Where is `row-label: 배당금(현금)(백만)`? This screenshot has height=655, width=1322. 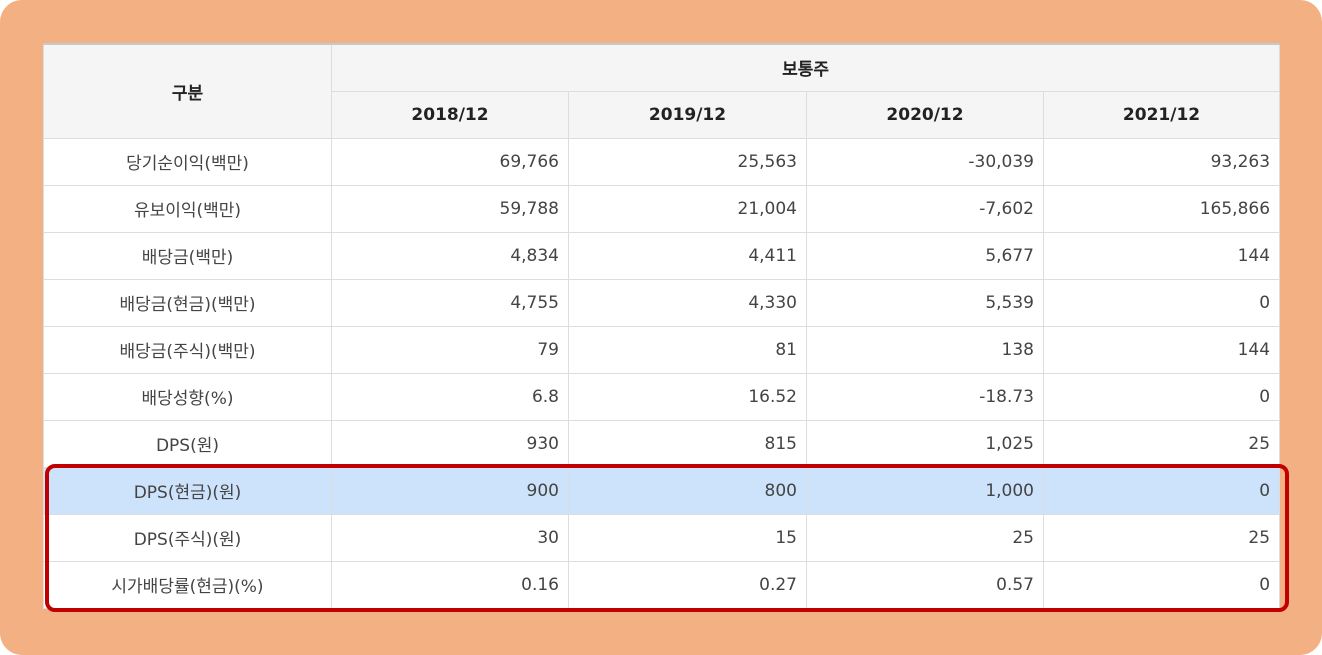 row-label: 배당금(현금)(백만) is located at coordinates (187, 302).